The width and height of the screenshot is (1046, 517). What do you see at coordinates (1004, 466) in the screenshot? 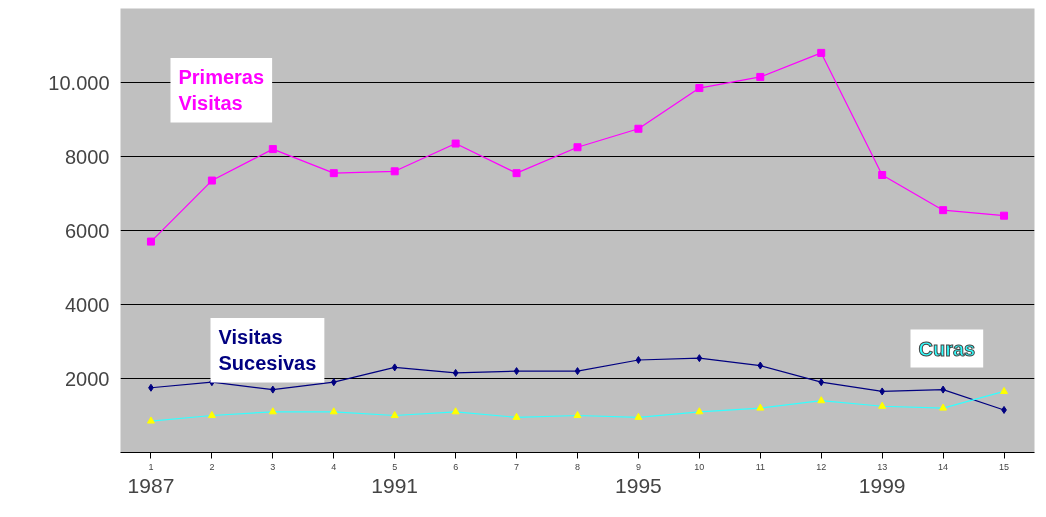
I see `x-tick-label: 15` at bounding box center [1004, 466].